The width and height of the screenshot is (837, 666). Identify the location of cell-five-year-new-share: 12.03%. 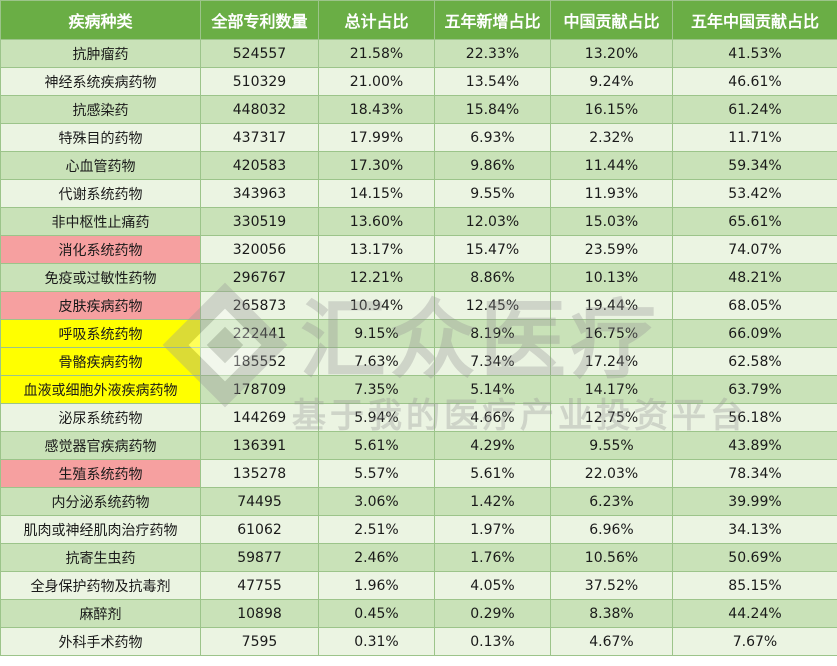
(492, 221).